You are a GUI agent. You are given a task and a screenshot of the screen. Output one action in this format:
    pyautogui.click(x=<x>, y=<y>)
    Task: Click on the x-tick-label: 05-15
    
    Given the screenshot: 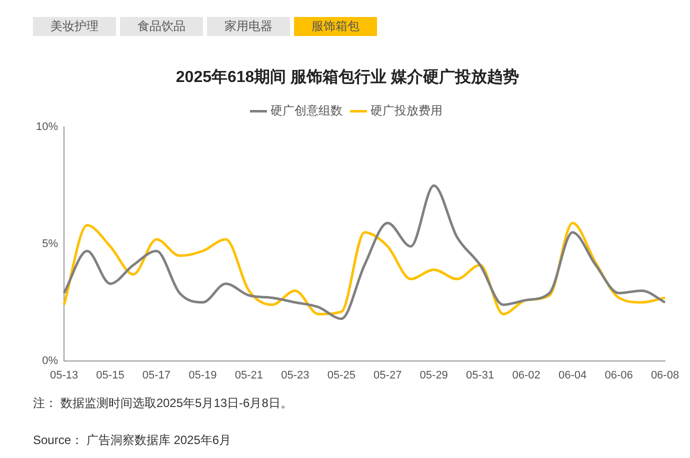 What is the action you would take?
    pyautogui.click(x=110, y=375)
    